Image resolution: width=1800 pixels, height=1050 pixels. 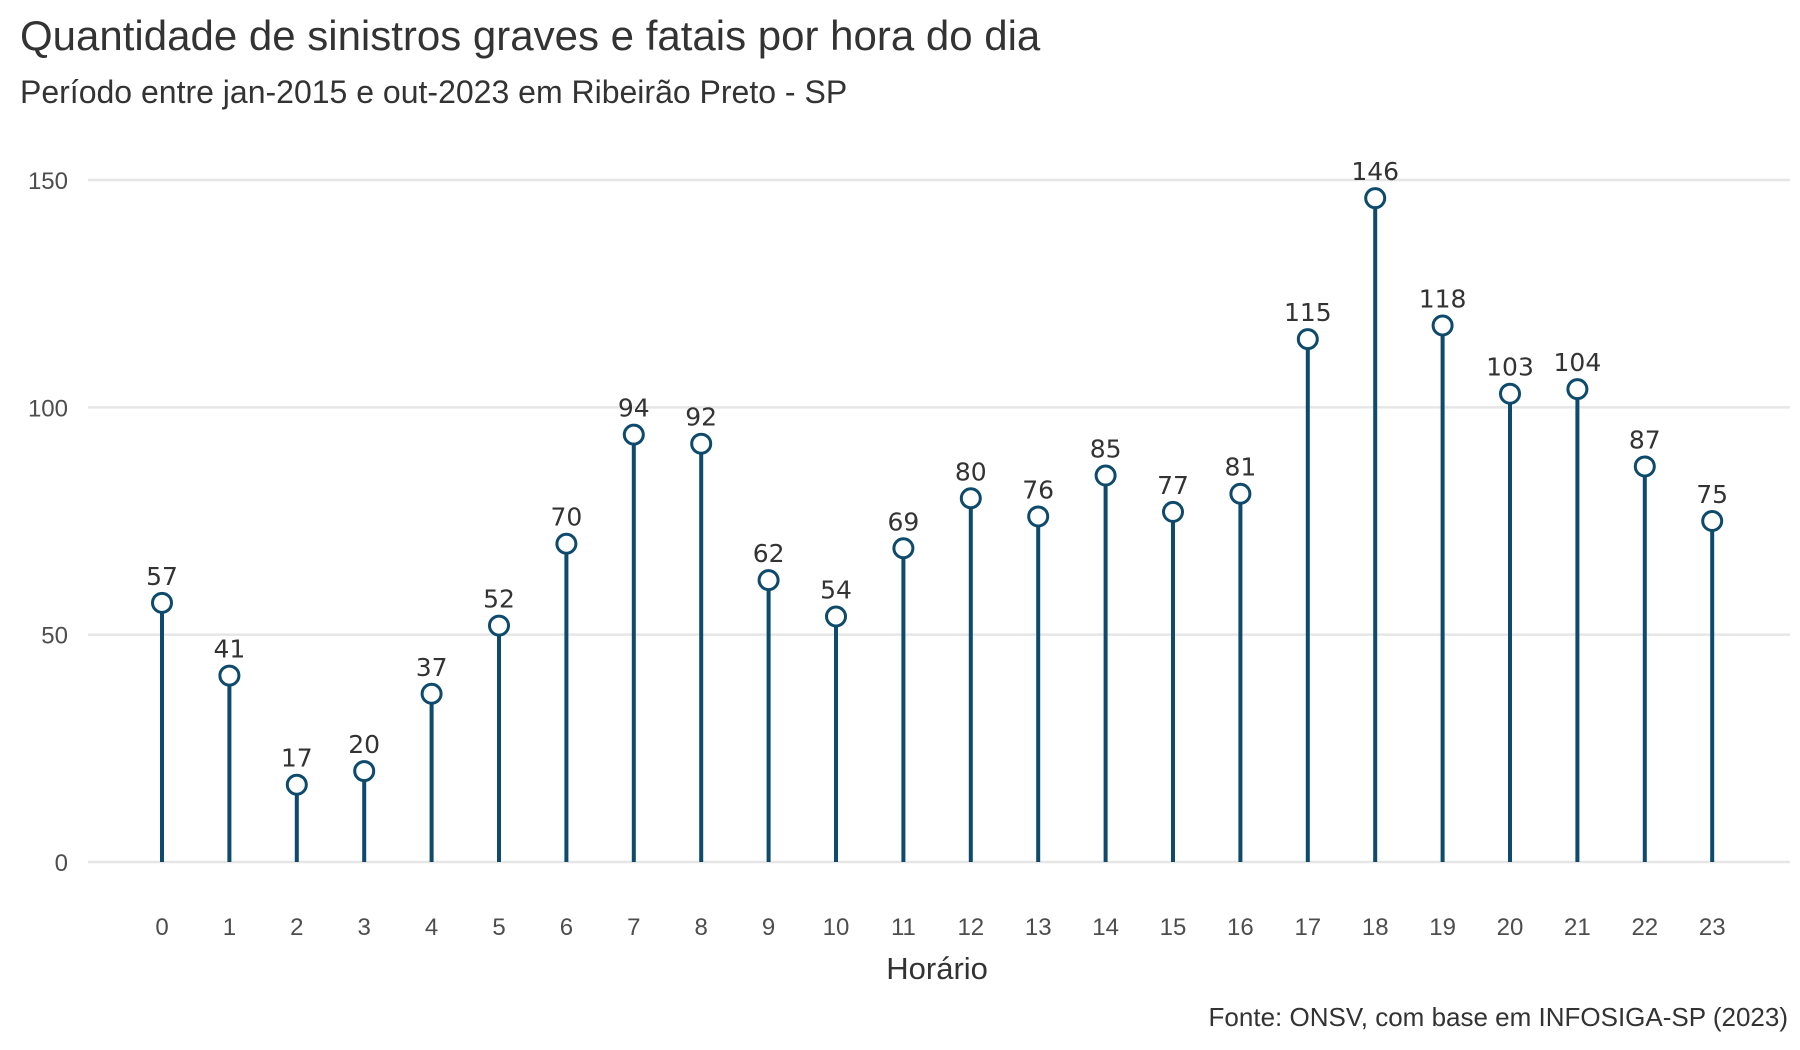 What do you see at coordinates (1240, 467) in the screenshot?
I see `data-label: 81` at bounding box center [1240, 467].